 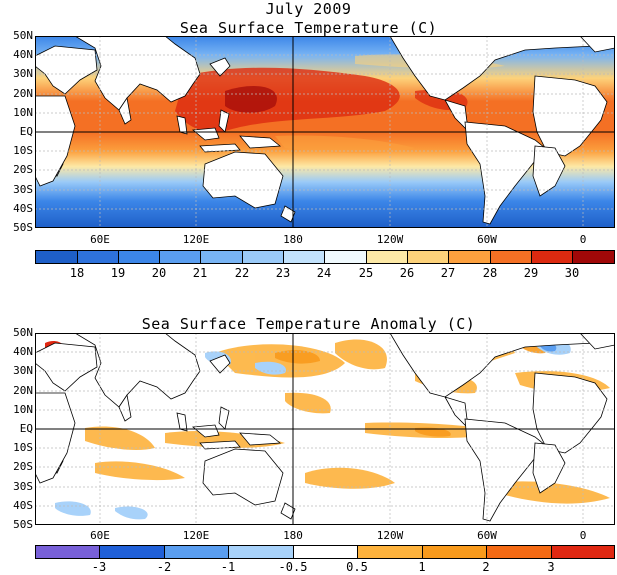 I want to click on colorbar-label: -2, so click(x=164, y=567).